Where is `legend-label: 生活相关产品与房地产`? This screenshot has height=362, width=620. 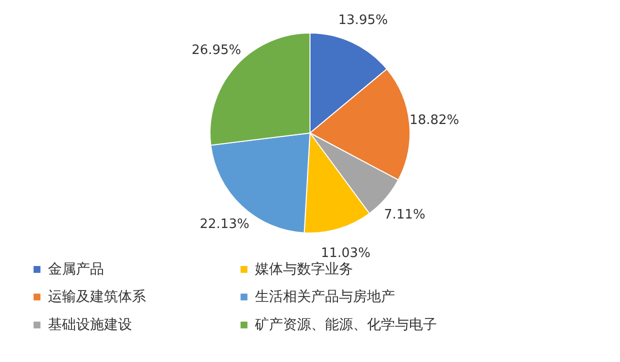
legend-label: 生活相关产品与房地产 is located at coordinates (325, 297).